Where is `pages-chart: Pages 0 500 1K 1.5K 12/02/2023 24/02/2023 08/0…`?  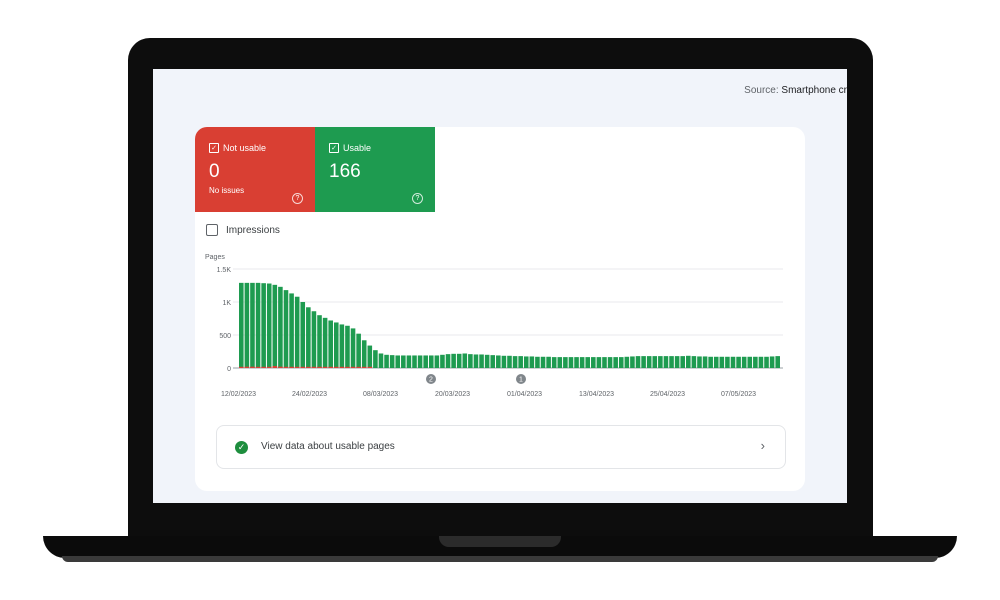 pages-chart: Pages 0 500 1K 1.5K 12/02/2023 24/02/2023 08/0… is located at coordinates (494, 326).